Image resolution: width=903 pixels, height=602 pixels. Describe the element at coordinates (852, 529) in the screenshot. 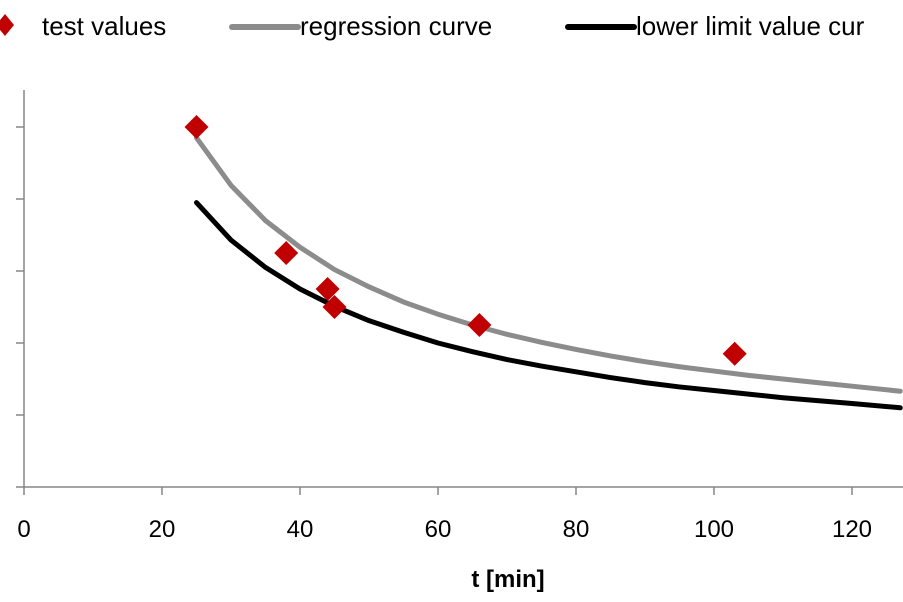

I see `x-tick-label-120: 120` at that location.